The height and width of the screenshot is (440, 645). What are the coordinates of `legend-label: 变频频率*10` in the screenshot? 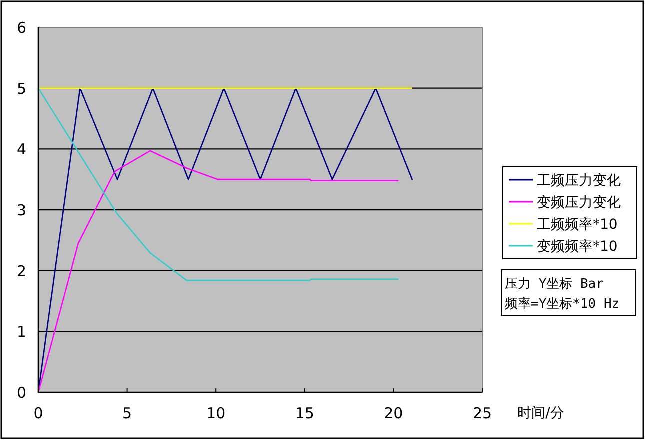 It's located at (577, 247).